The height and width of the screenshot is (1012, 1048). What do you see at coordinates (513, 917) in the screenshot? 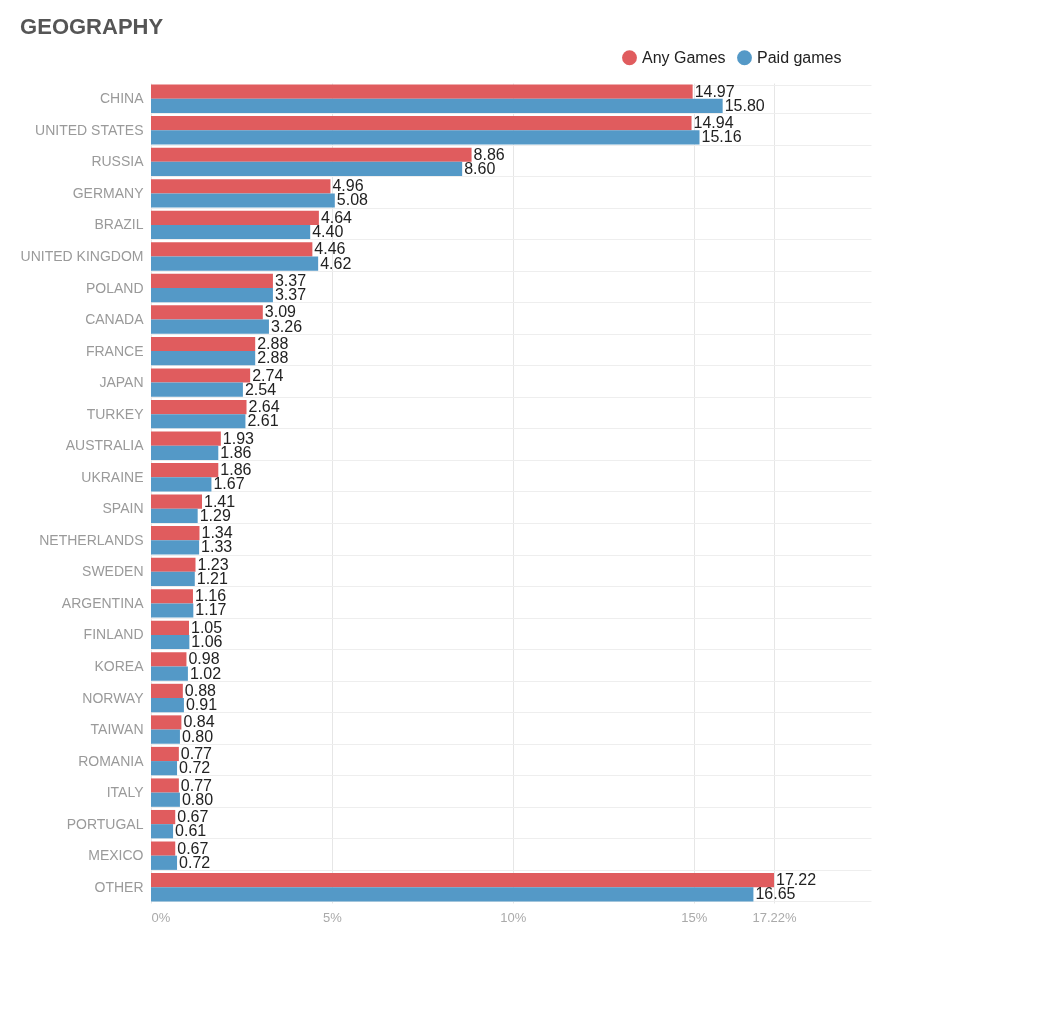
I see `x-tick-label: 10%` at bounding box center [513, 917].